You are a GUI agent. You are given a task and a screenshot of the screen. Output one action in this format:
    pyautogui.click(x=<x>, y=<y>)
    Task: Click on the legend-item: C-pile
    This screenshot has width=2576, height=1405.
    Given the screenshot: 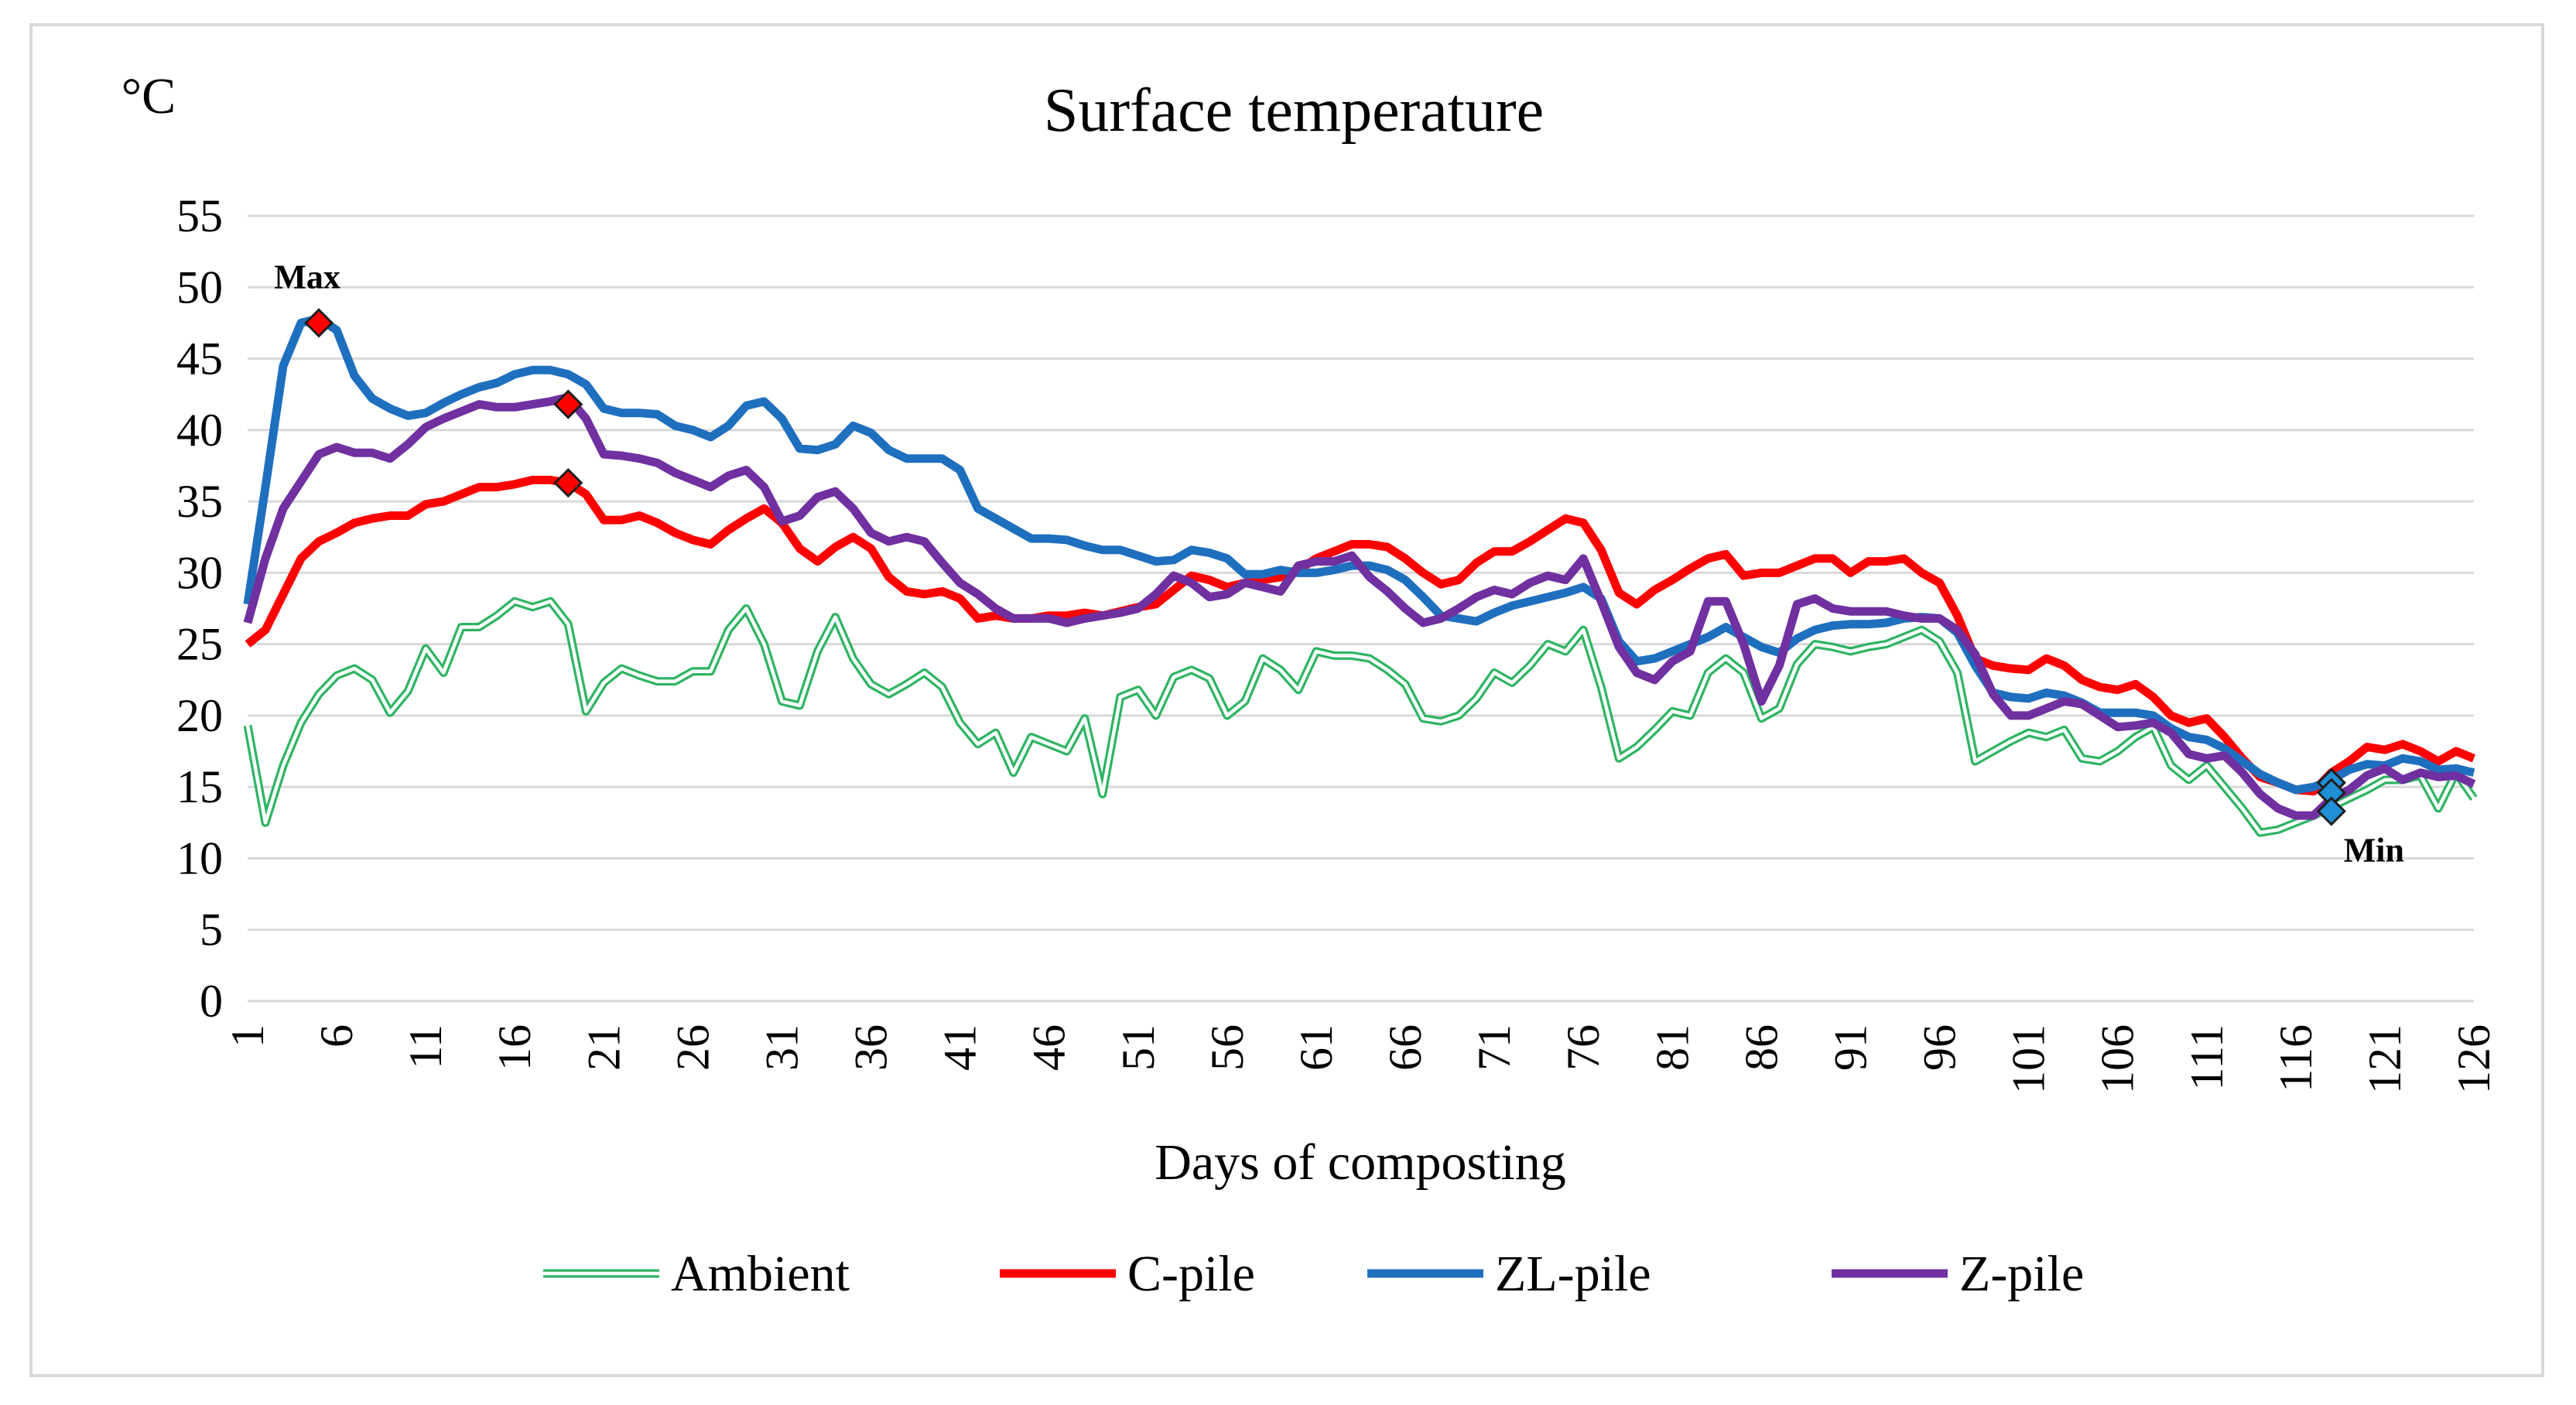 What is the action you would take?
    pyautogui.click(x=1127, y=1274)
    